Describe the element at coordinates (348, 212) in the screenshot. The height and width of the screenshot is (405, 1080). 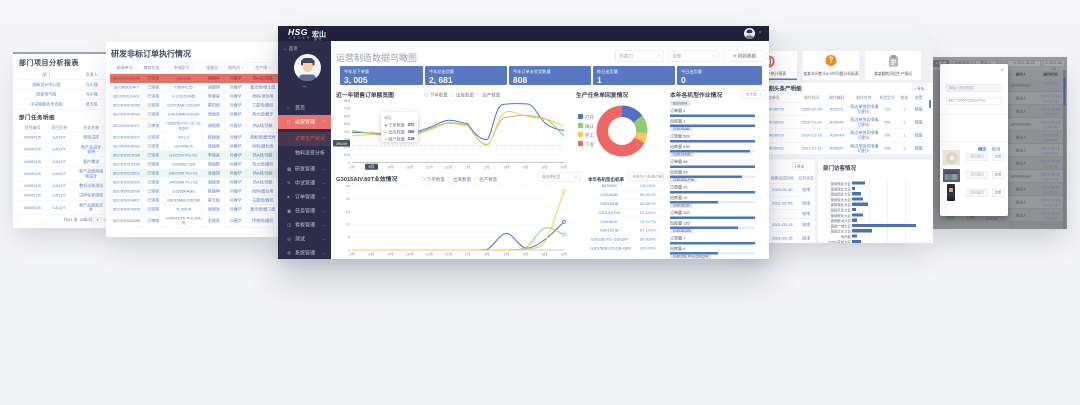
I see `svg-text: 15` at that location.